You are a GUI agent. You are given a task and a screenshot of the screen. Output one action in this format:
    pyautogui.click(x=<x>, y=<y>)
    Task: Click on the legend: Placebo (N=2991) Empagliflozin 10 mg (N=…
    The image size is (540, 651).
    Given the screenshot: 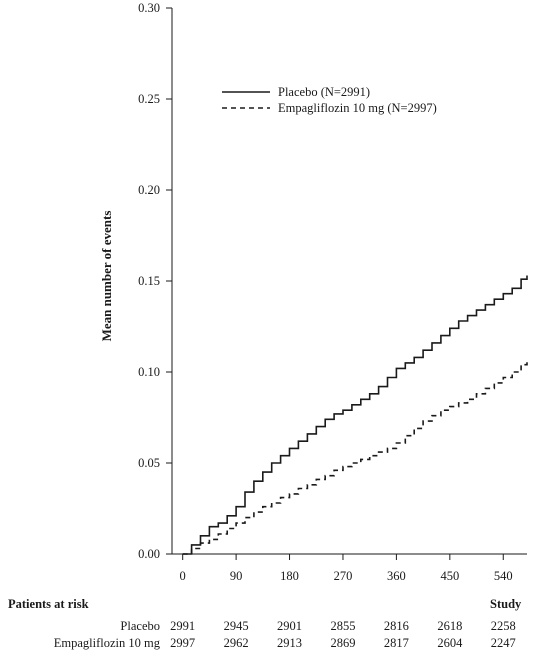 What is the action you would take?
    pyautogui.click(x=329, y=100)
    